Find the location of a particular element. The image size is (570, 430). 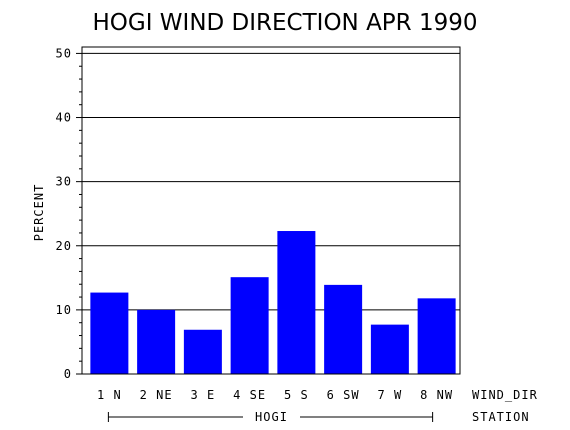

x-tick-label: 8 NW is located at coordinates (436, 395).